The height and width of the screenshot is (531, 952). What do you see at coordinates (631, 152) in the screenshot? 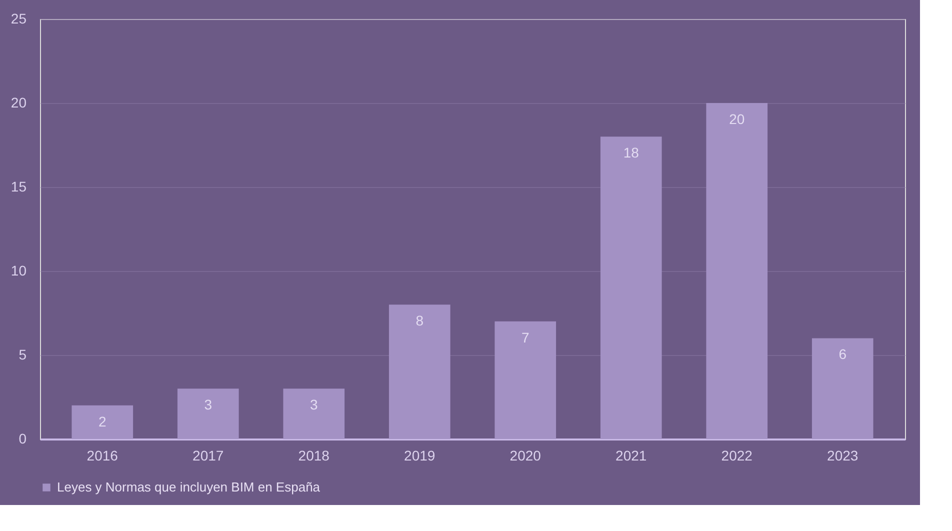
I see `data-label: 18` at bounding box center [631, 152].